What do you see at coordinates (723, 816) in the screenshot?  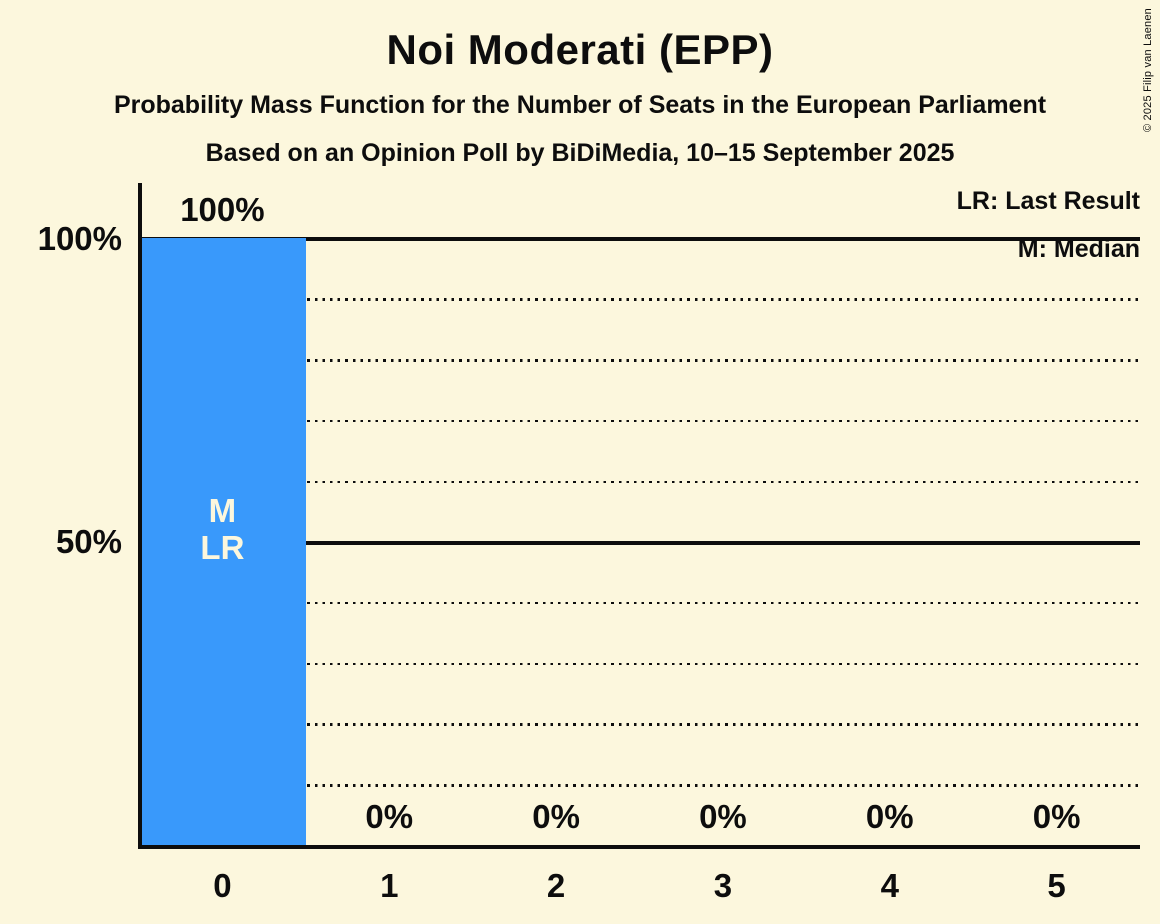 I see `value-label-3: 0%` at bounding box center [723, 816].